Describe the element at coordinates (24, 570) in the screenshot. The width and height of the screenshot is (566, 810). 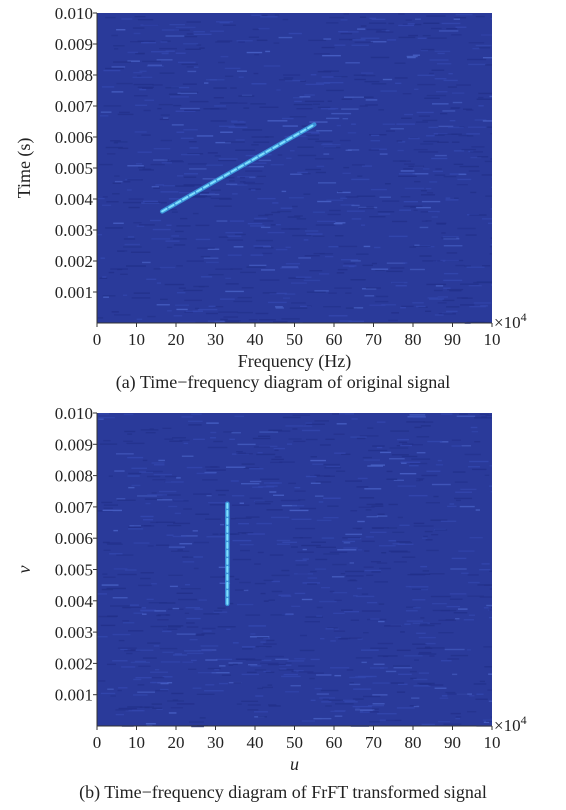
I see `y-axis-title: v` at that location.